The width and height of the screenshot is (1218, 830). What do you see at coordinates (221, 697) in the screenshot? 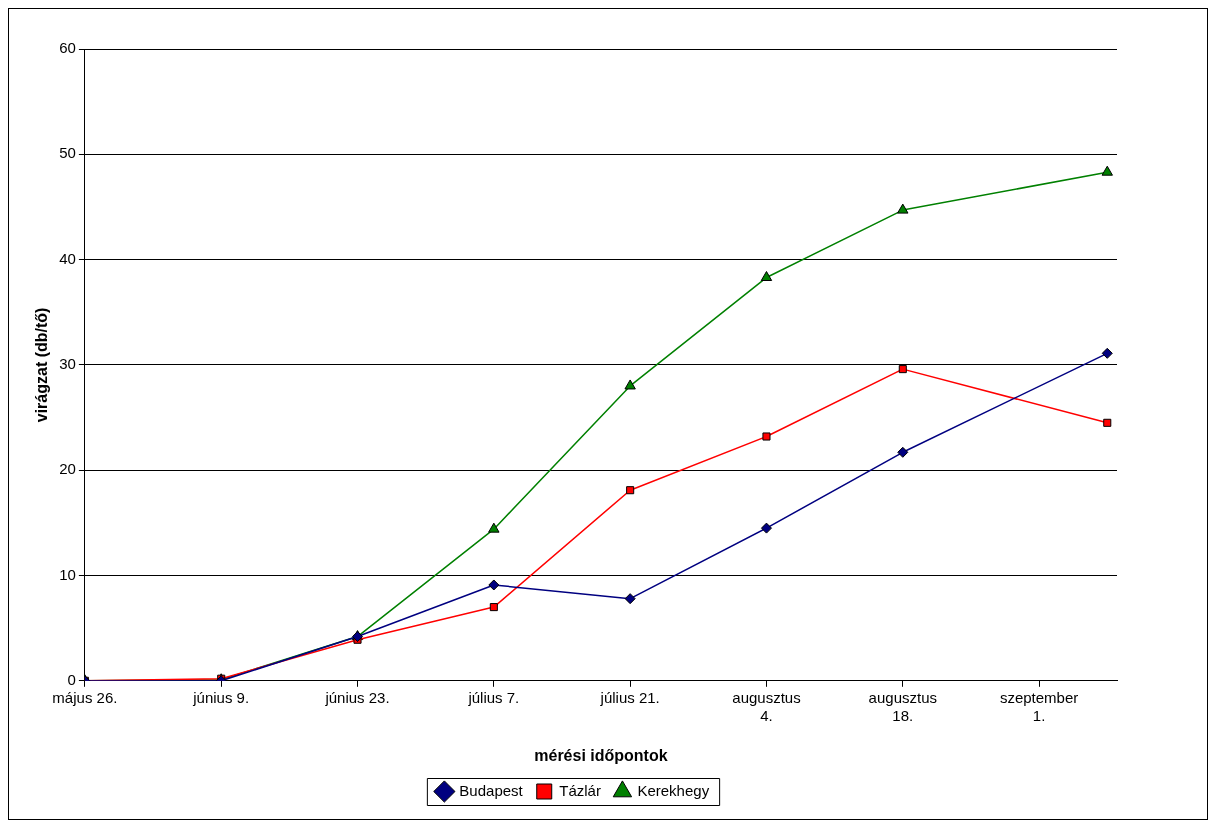
I see `x-tick-label: június 9.` at bounding box center [221, 697].